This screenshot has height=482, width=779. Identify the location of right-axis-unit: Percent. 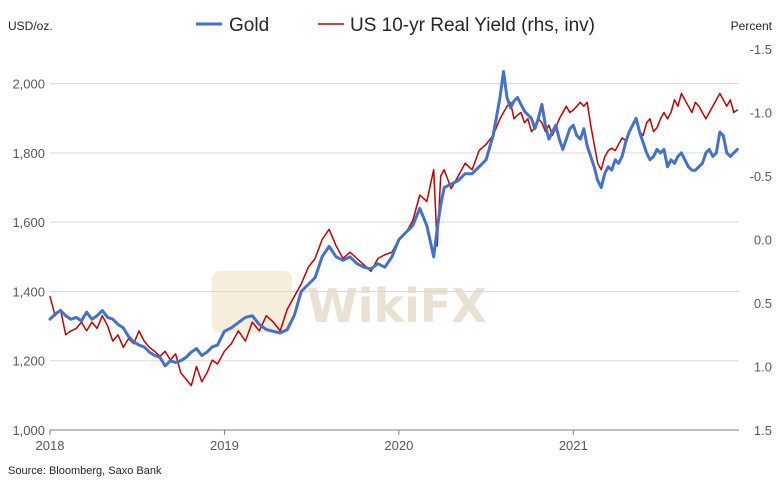
(752, 26).